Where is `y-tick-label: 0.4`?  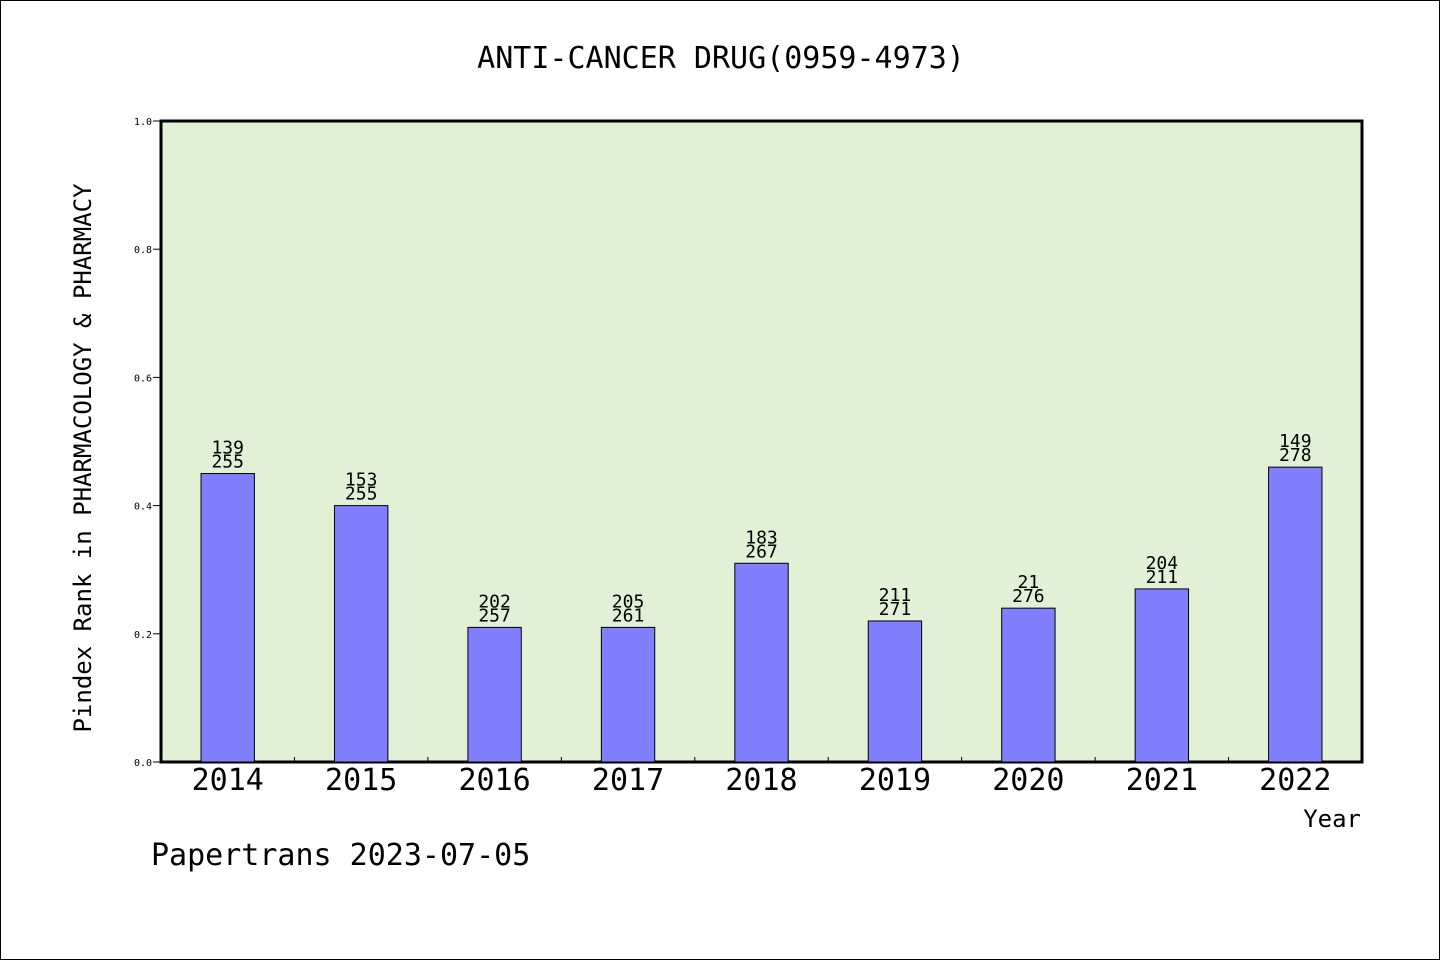 y-tick-label: 0.4 is located at coordinates (143, 507).